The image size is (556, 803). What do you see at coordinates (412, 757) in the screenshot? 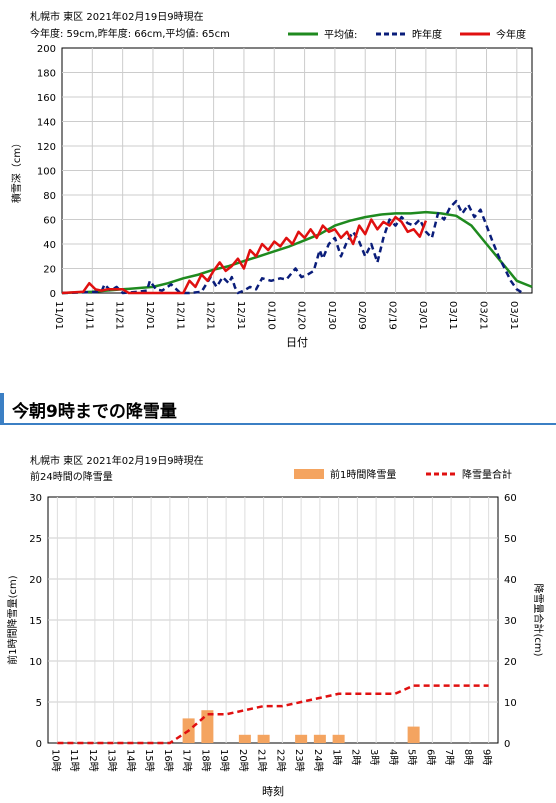
I see `x-tick-label: 5時` at bounding box center [412, 757].